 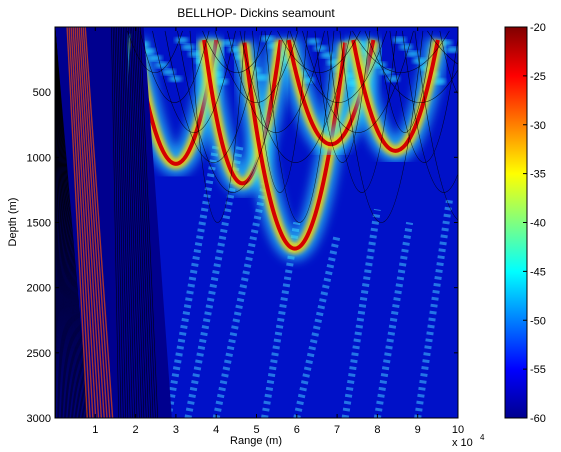 I want to click on colorbar-tick-label: -60, so click(x=538, y=419).